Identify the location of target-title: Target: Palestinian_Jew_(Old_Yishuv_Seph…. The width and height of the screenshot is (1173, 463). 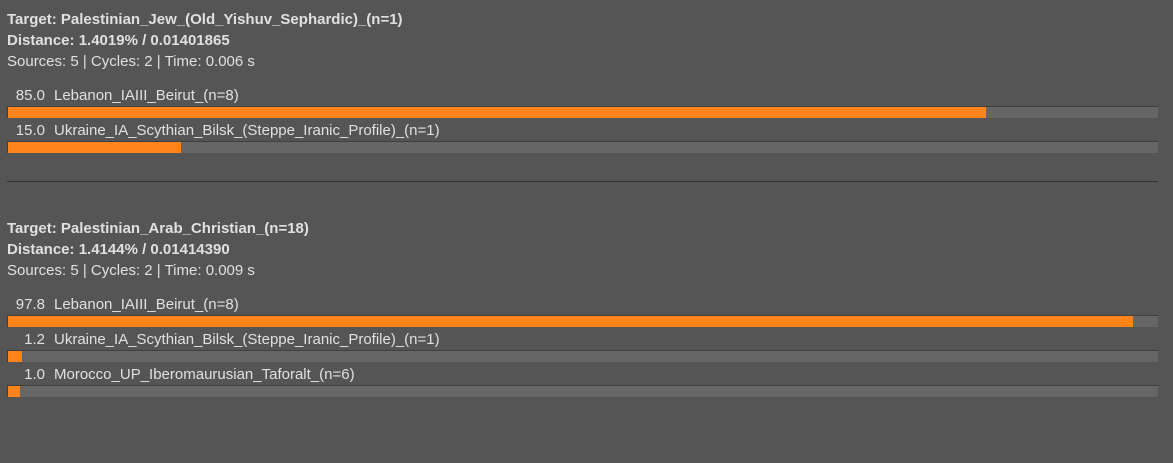
(205, 19).